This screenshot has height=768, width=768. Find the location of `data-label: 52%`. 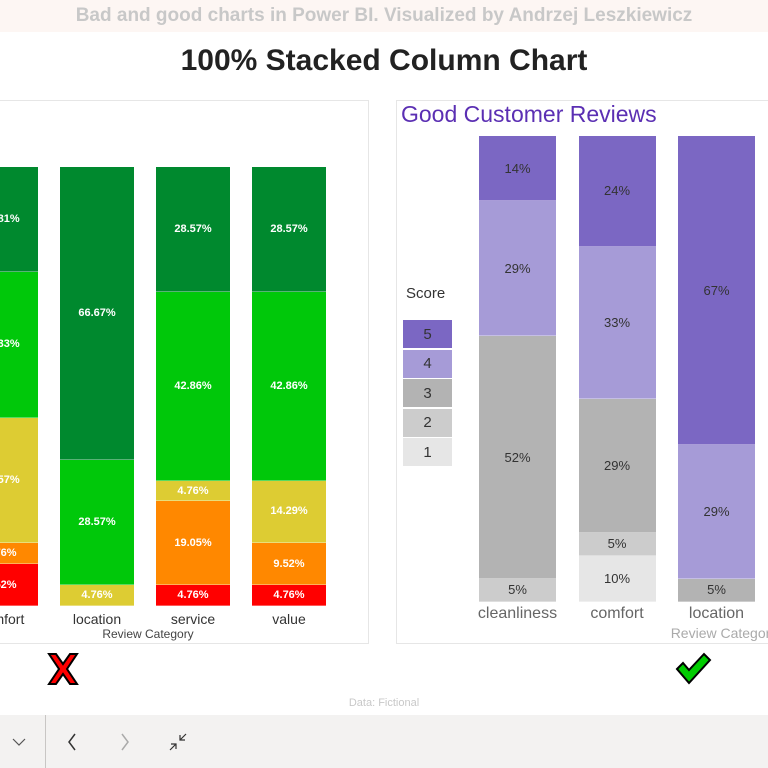

data-label: 52% is located at coordinates (517, 457).